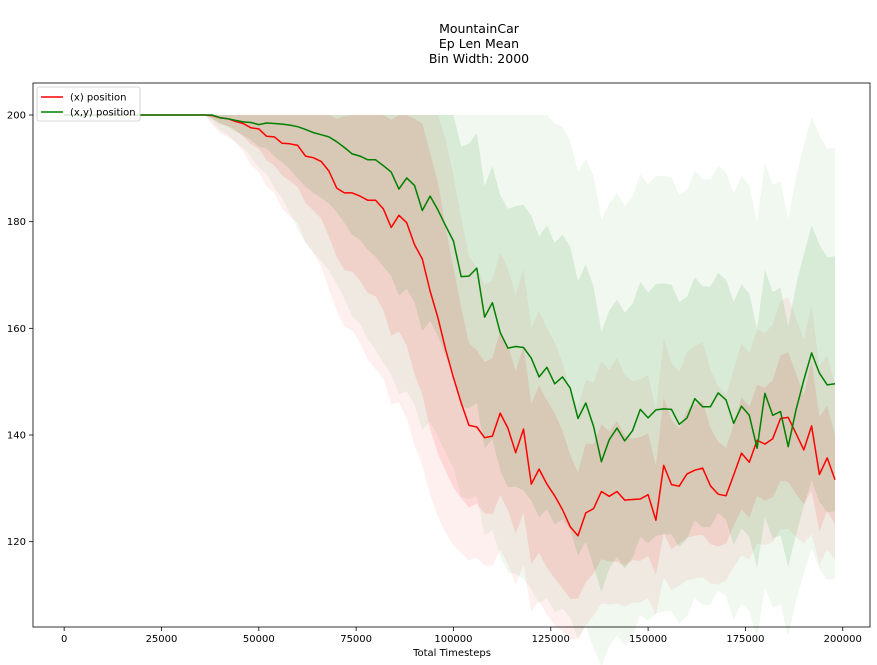  Describe the element at coordinates (843, 639) in the screenshot. I see `x-tick-label: 200000` at that location.